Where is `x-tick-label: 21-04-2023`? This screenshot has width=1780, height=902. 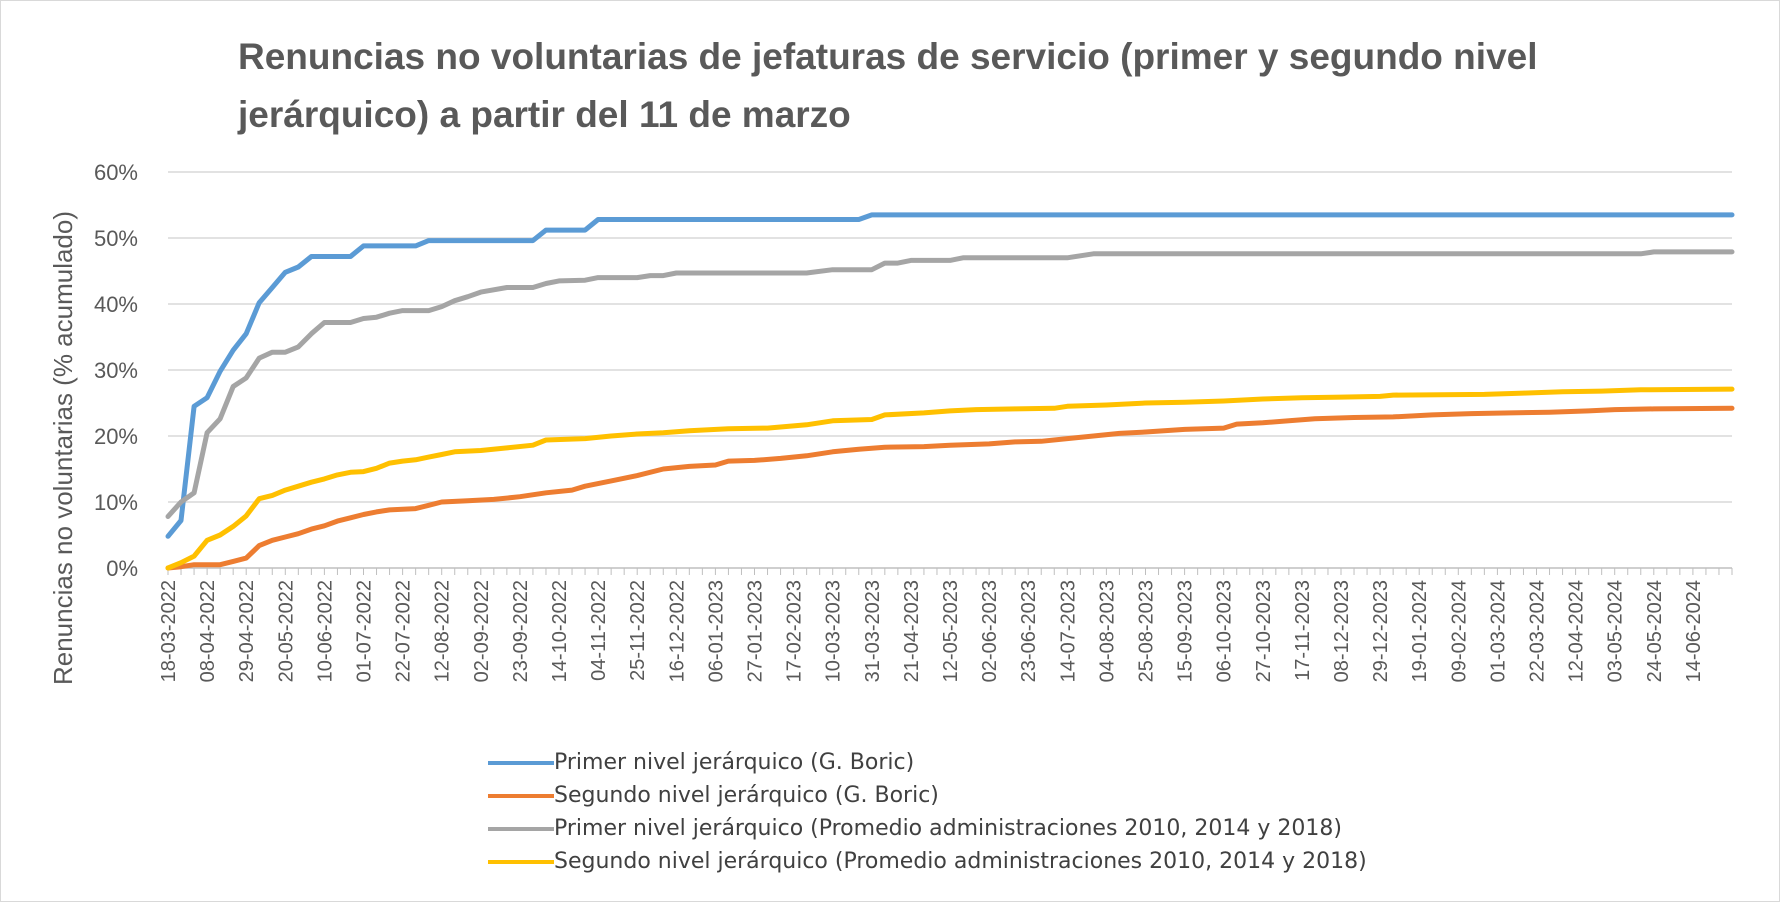
x-tick-label: 21-04-2023 is located at coordinates (912, 631).